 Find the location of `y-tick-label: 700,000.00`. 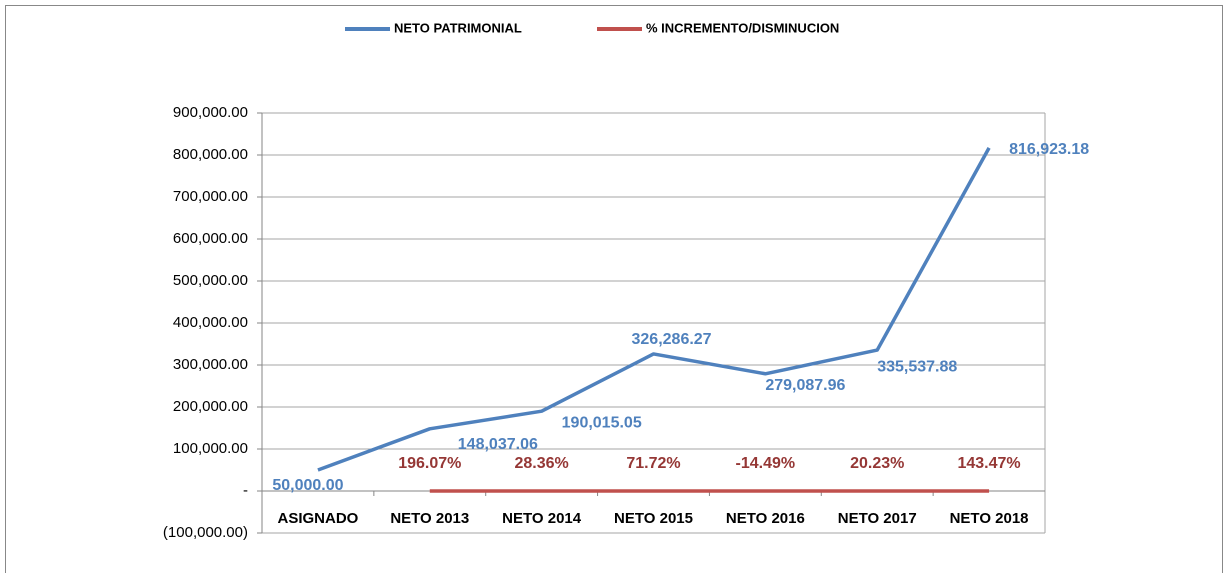

y-tick-label: 700,000.00 is located at coordinates (210, 196).